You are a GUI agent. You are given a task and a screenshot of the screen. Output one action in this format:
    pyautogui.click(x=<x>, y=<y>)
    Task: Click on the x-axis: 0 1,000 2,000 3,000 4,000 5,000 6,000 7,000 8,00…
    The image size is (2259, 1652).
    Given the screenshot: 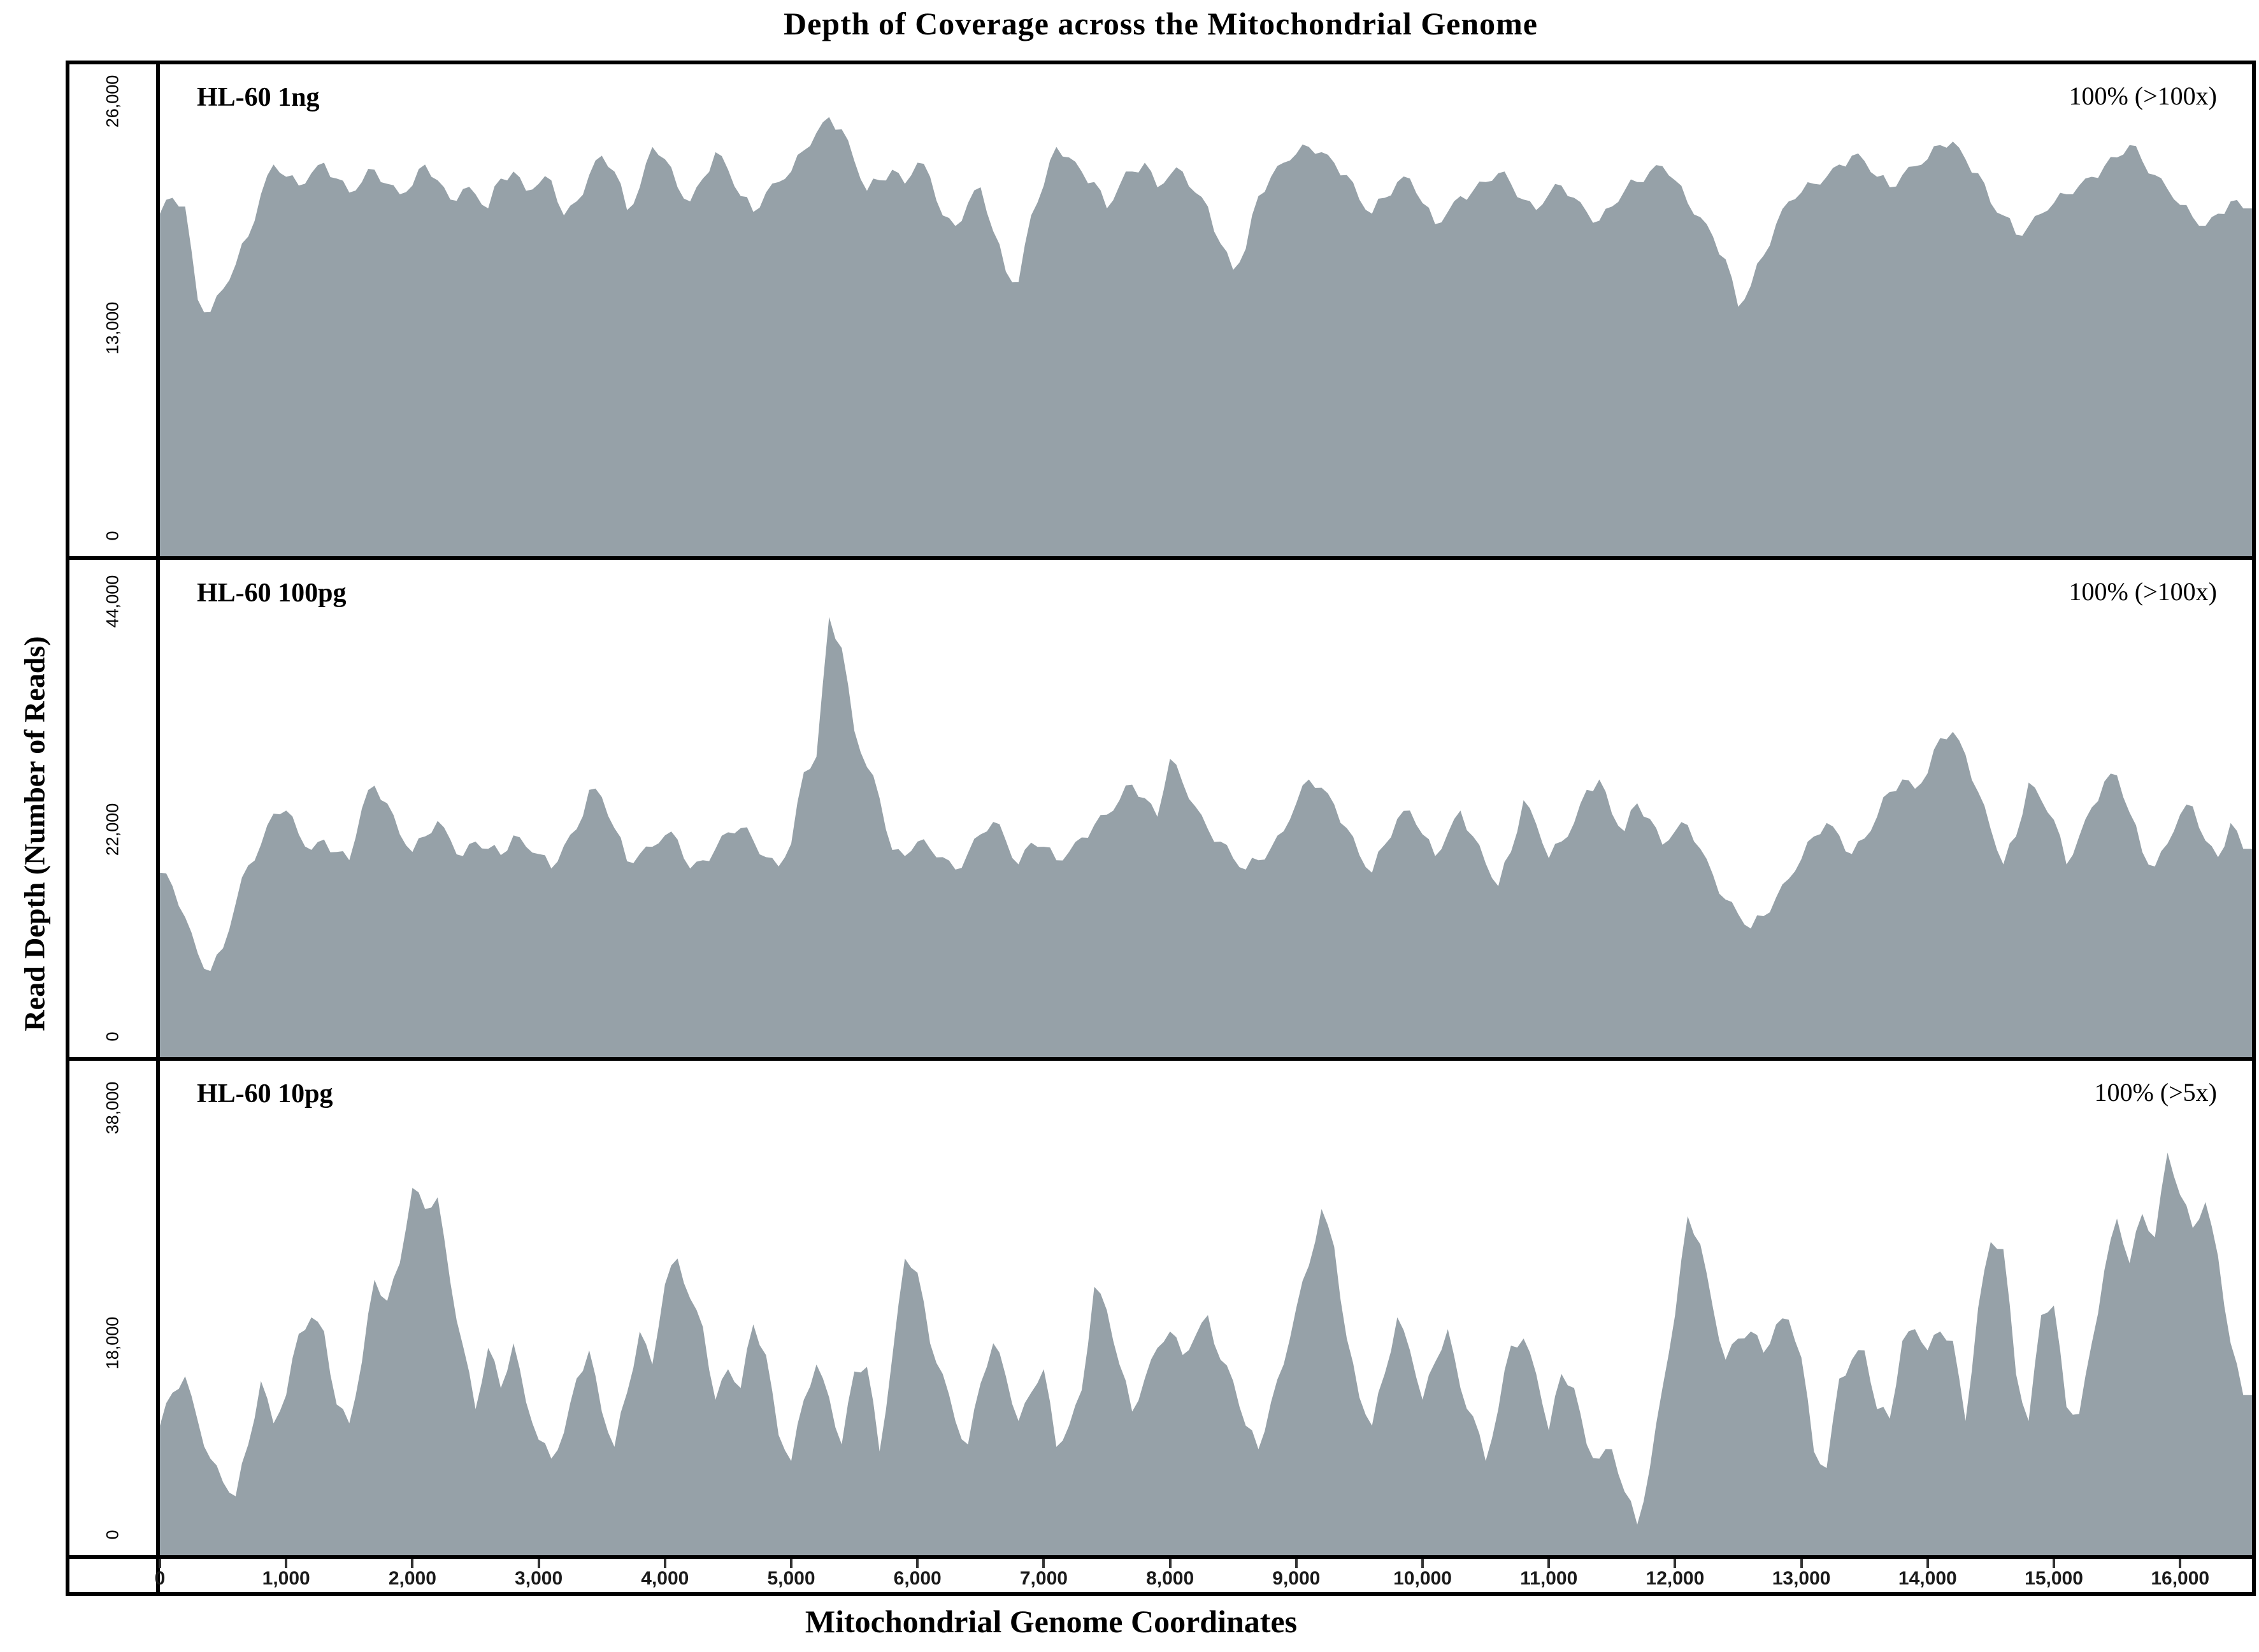 What is the action you would take?
    pyautogui.click(x=1203, y=1575)
    